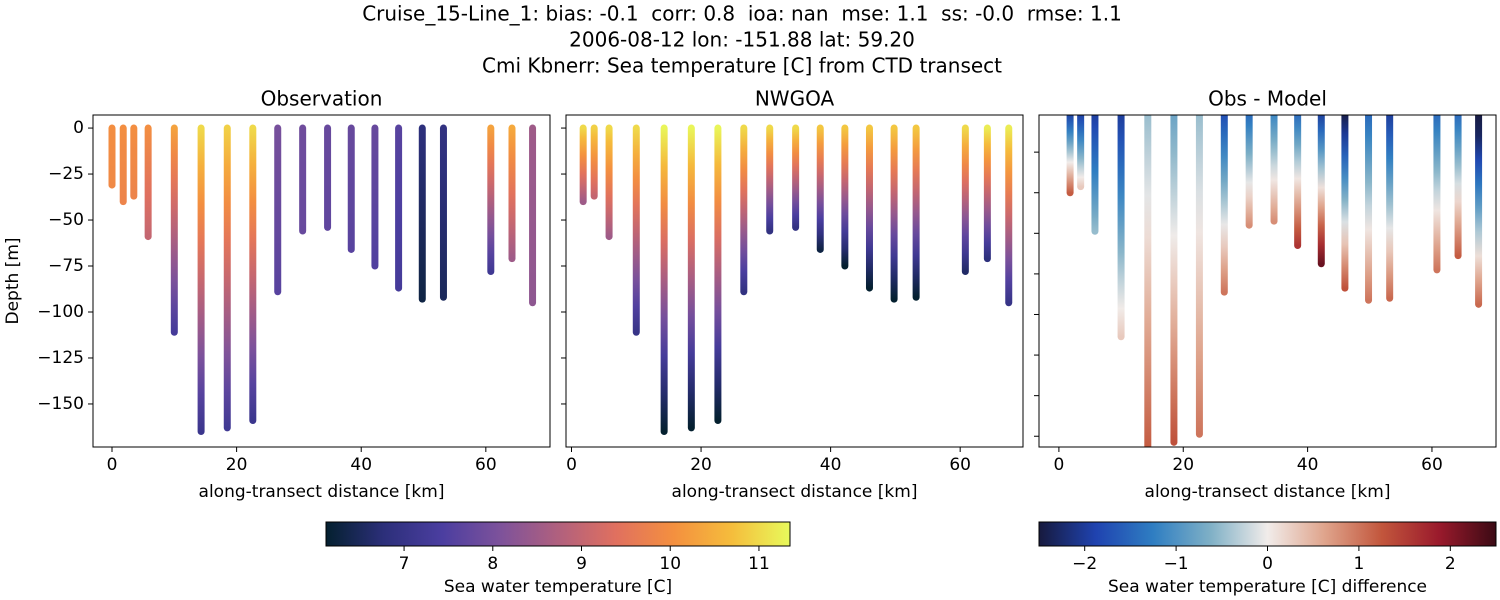  What do you see at coordinates (60, 404) in the screenshot?
I see `y-tick-label: −150` at bounding box center [60, 404].